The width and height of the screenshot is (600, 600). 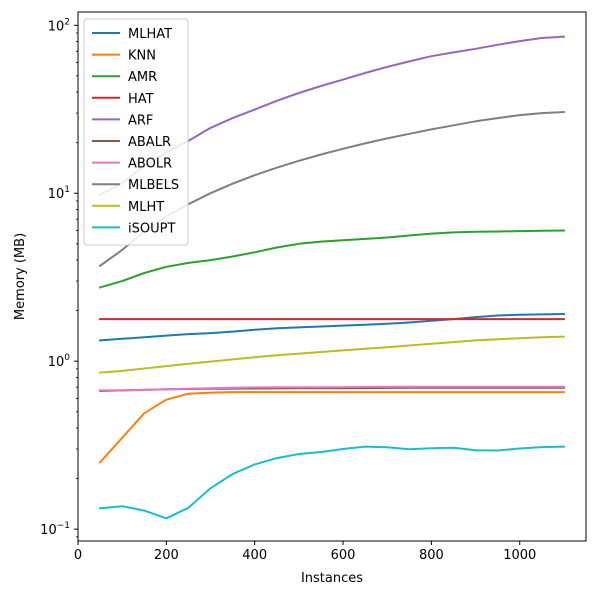 I want to click on series-line-amr, so click(x=331, y=259).